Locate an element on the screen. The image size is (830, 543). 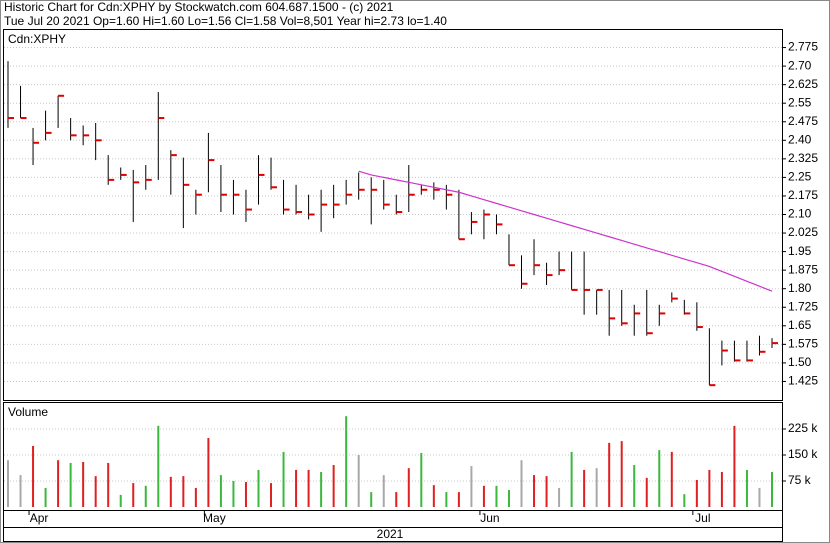
symbol-label: Cdn:XPHY is located at coordinates (37, 39).